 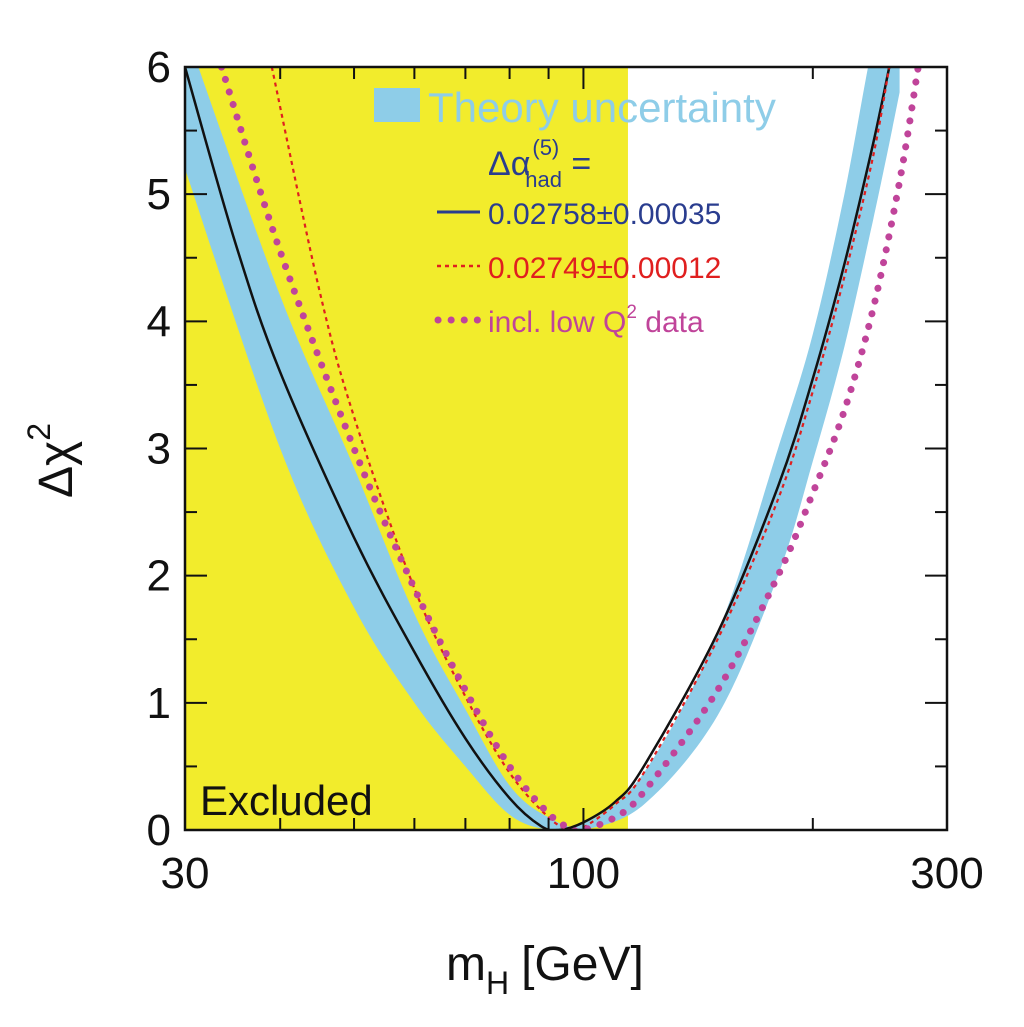 I want to click on x-tick-label: 300, so click(x=946, y=873).